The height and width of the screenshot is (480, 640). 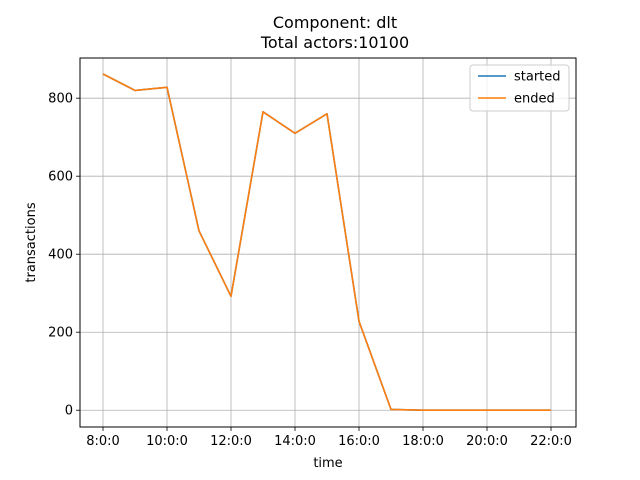 What do you see at coordinates (423, 441) in the screenshot?
I see `x-tick-label: 18:0:0` at bounding box center [423, 441].